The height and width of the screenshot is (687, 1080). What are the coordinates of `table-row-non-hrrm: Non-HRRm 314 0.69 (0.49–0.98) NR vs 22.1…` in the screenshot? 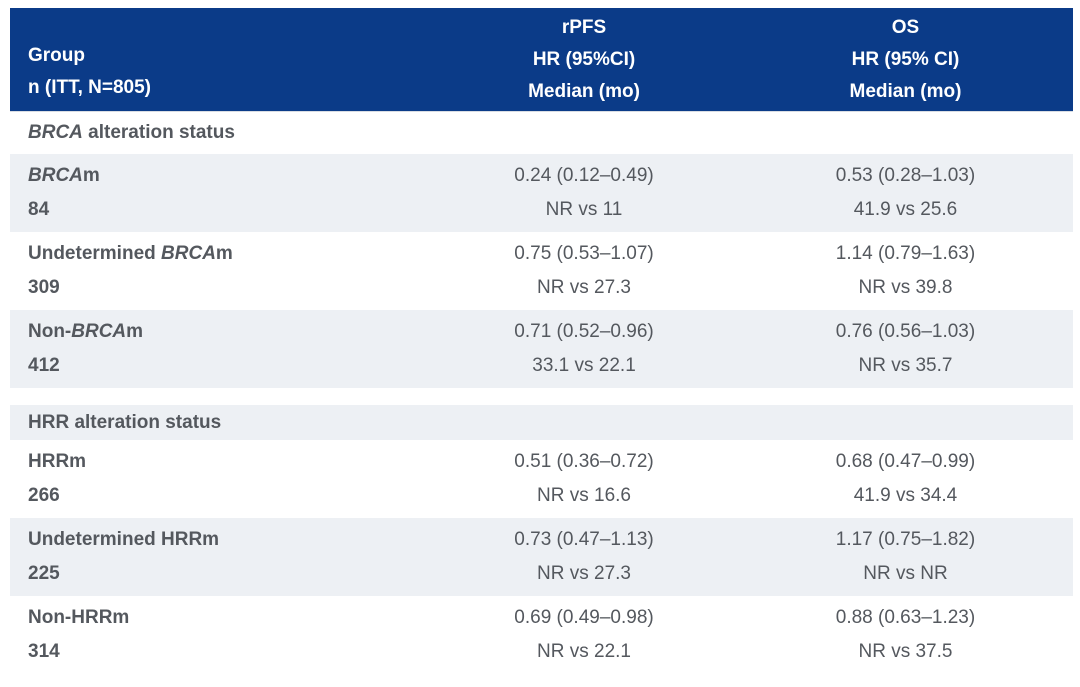 It's located at (541, 635).